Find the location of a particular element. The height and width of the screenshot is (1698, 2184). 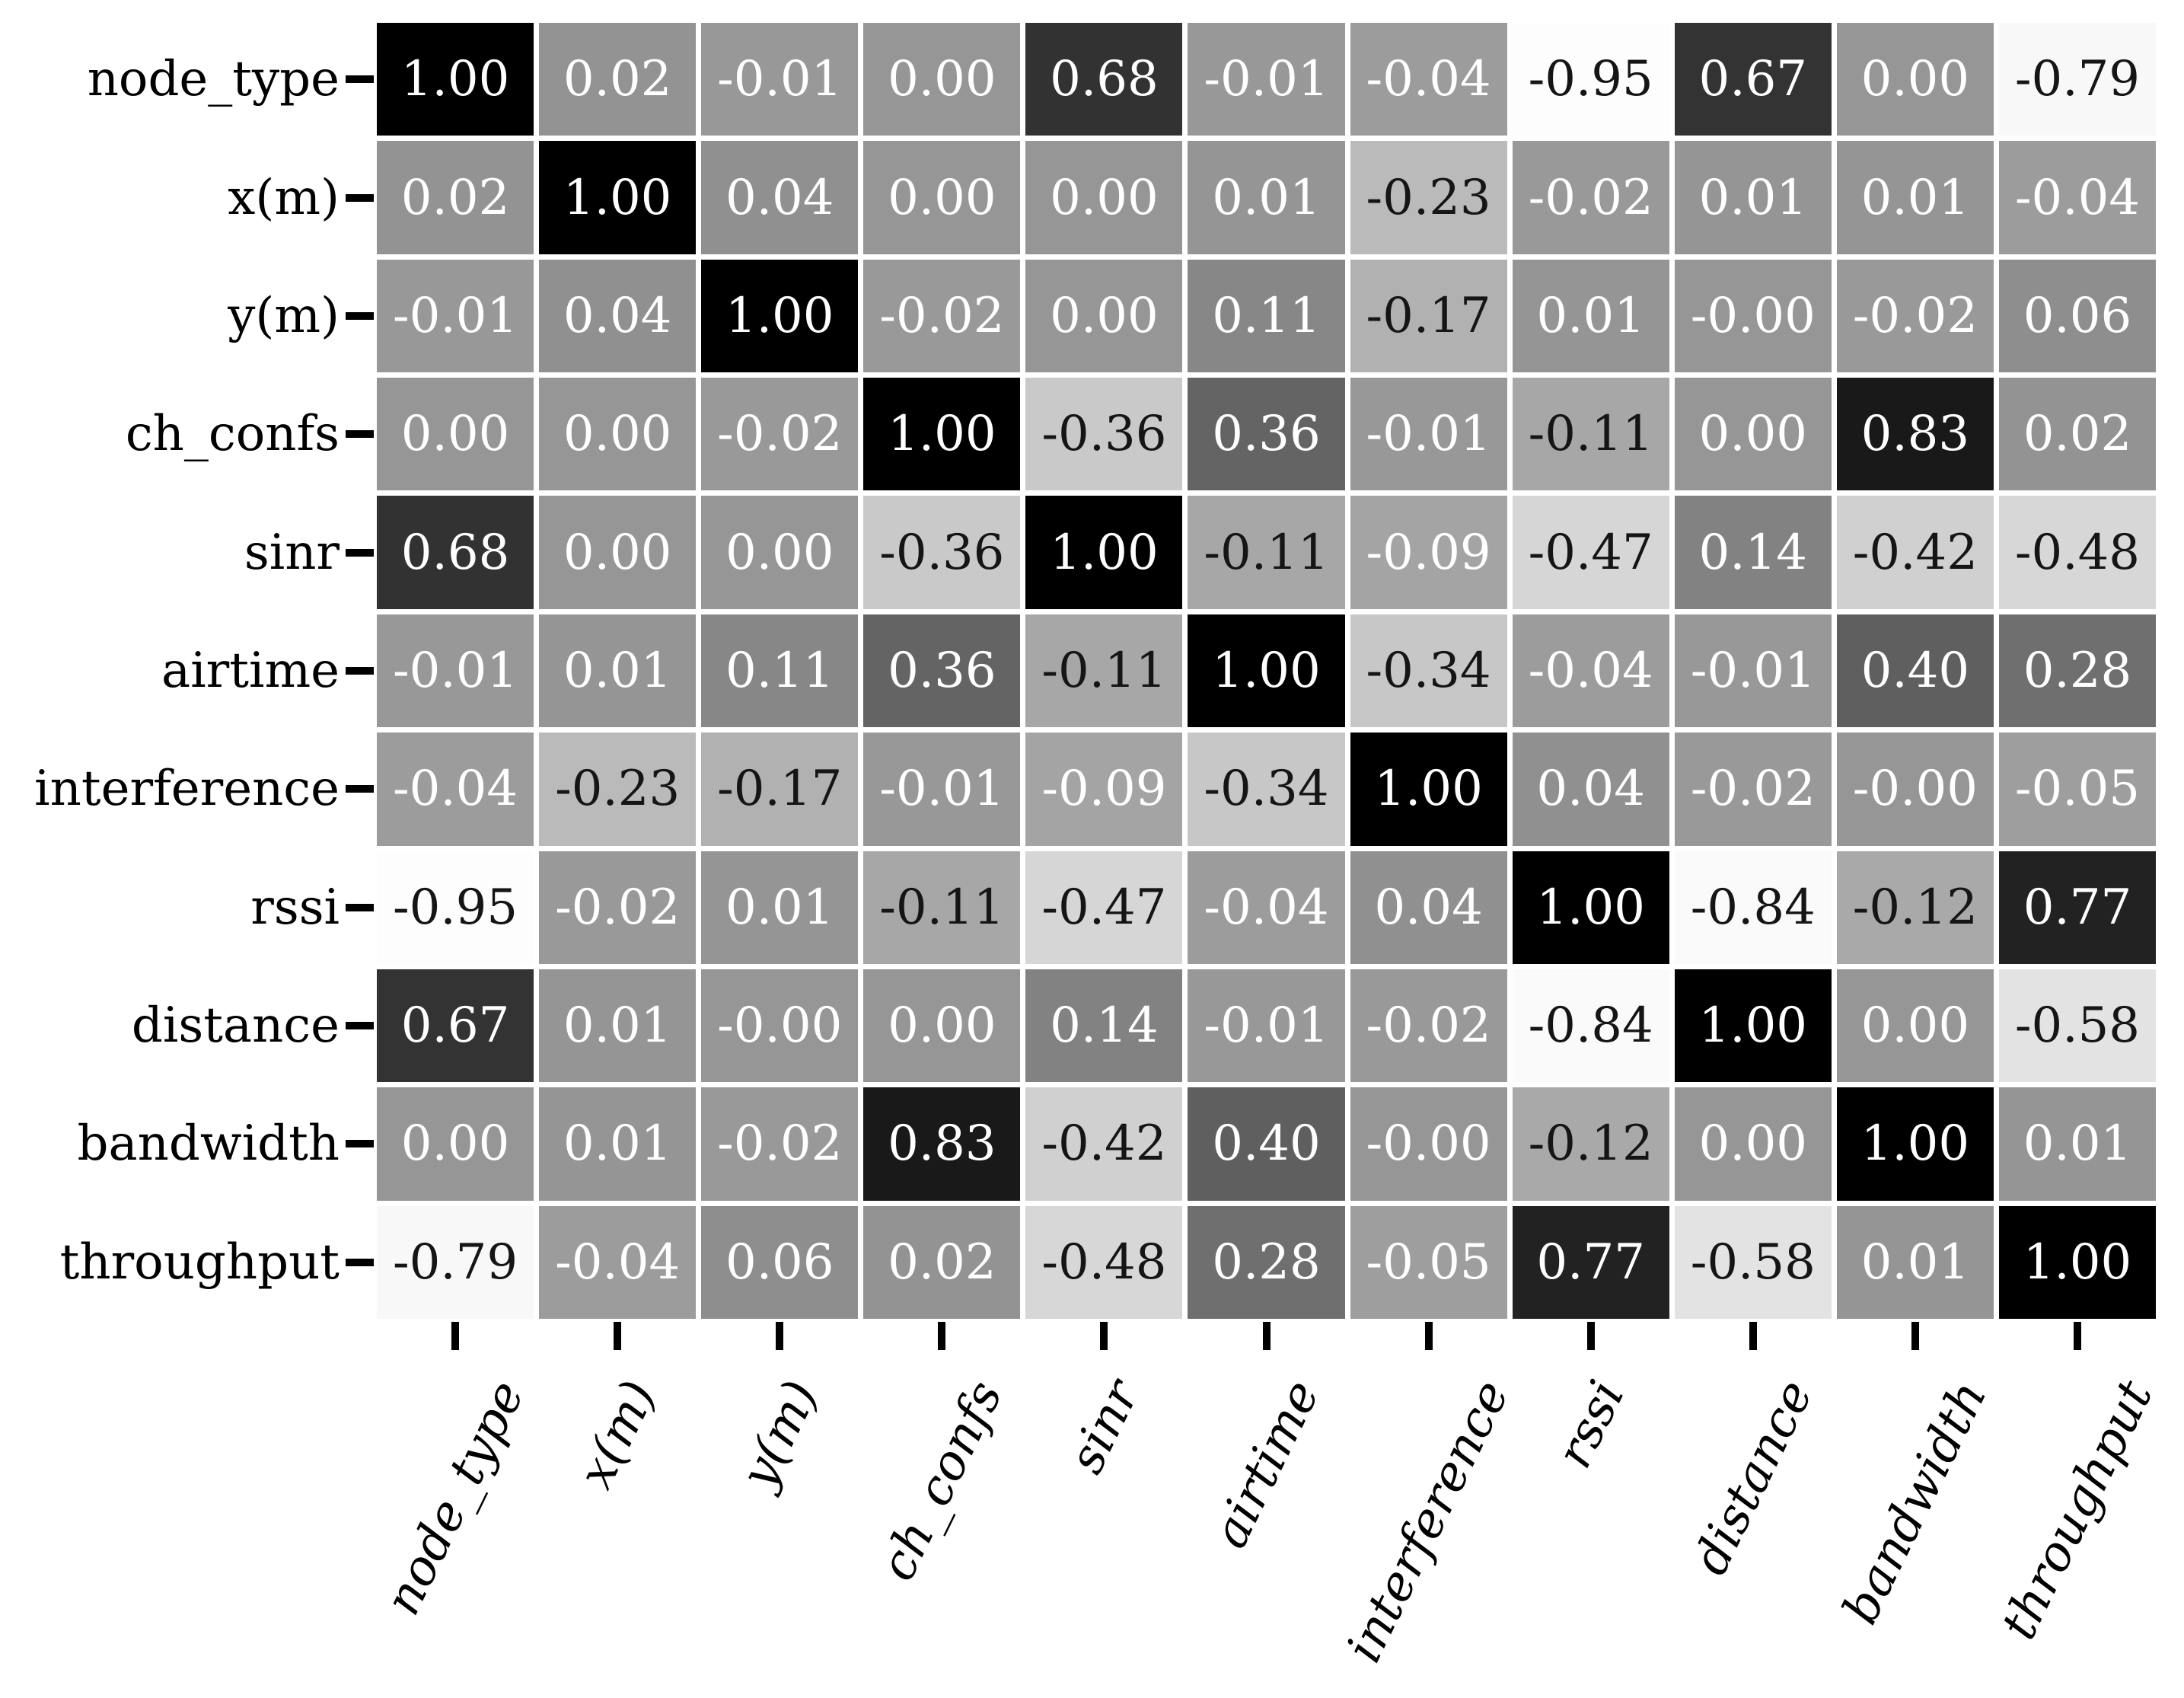

cell-value: -0.12 is located at coordinates (1590, 1144).